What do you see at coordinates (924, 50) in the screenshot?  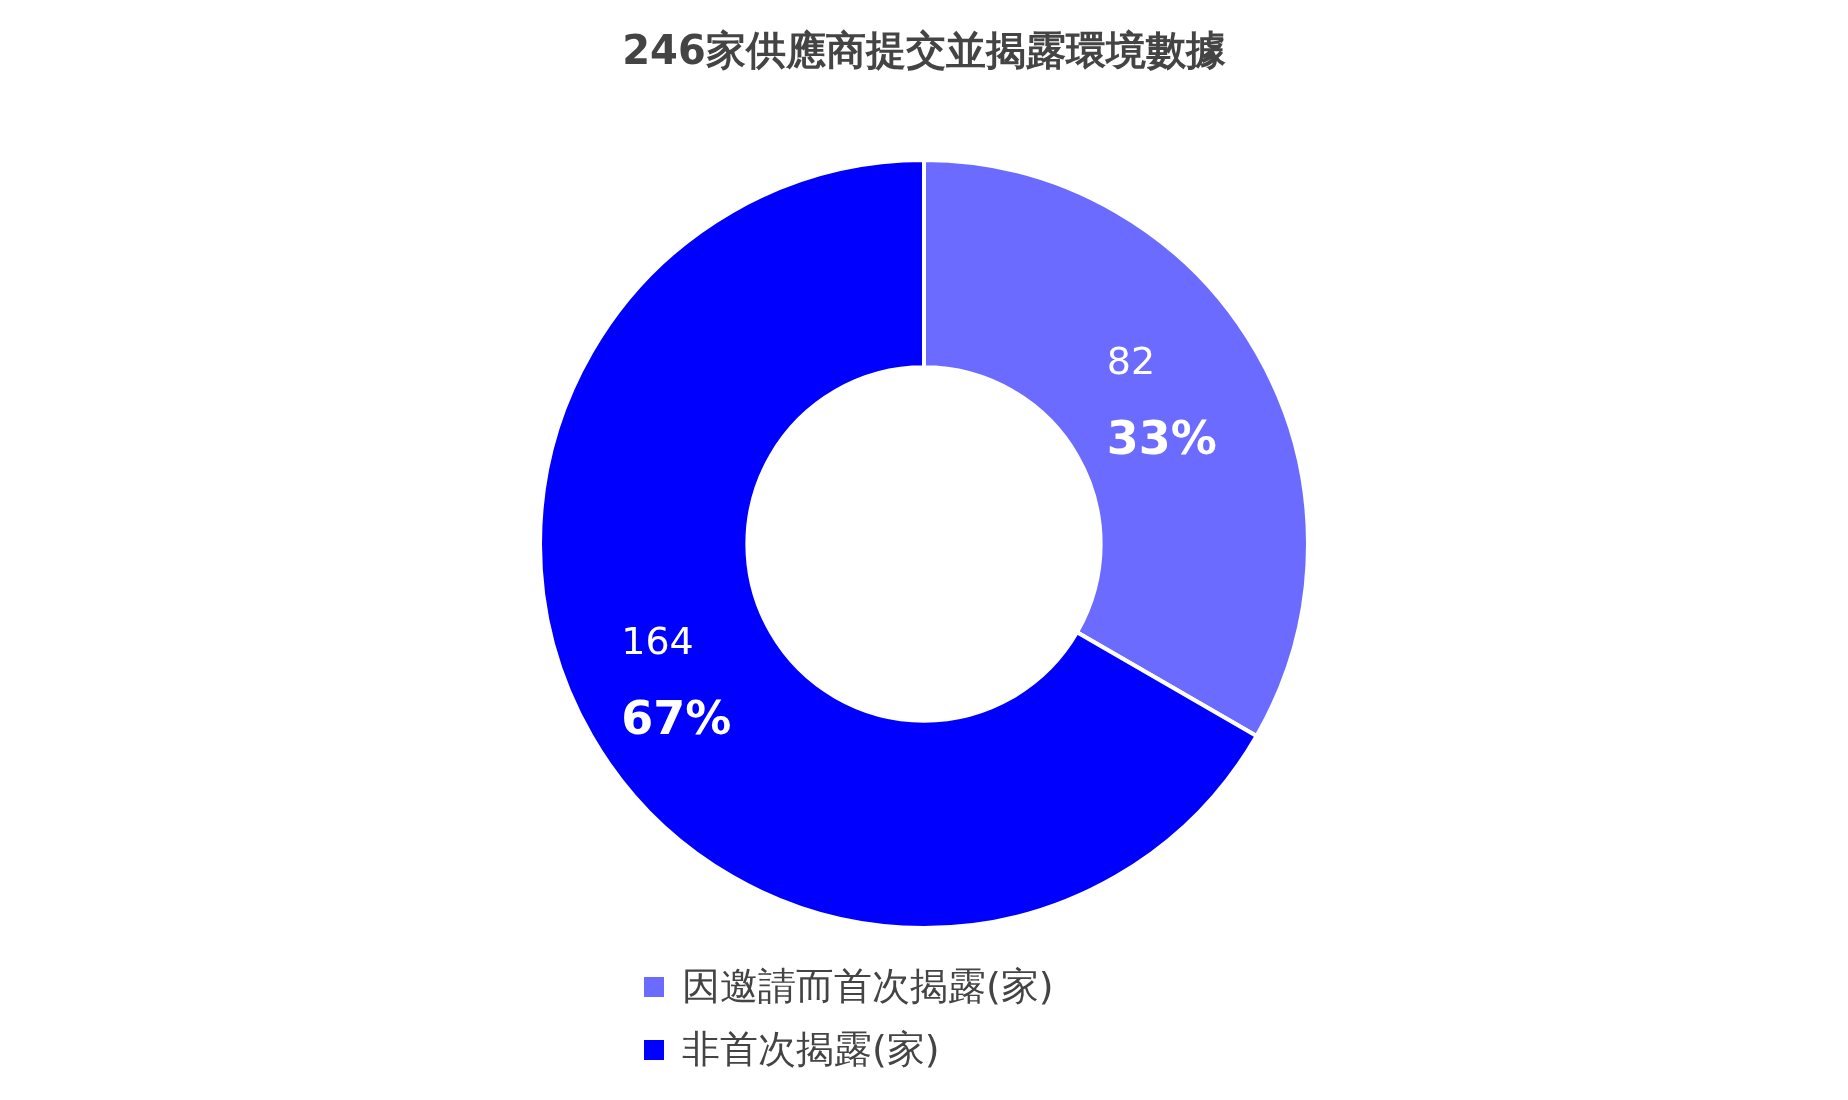 I see `chart-title: 246家供應商提交並揭露環境數據` at bounding box center [924, 50].